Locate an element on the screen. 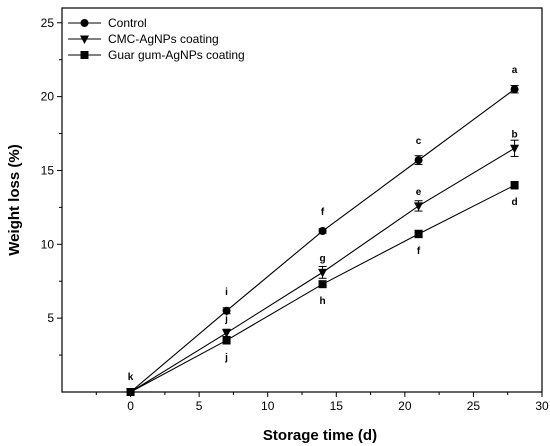 Image resolution: width=550 pixels, height=446 pixels. x-tick-label: 25 is located at coordinates (474, 406).